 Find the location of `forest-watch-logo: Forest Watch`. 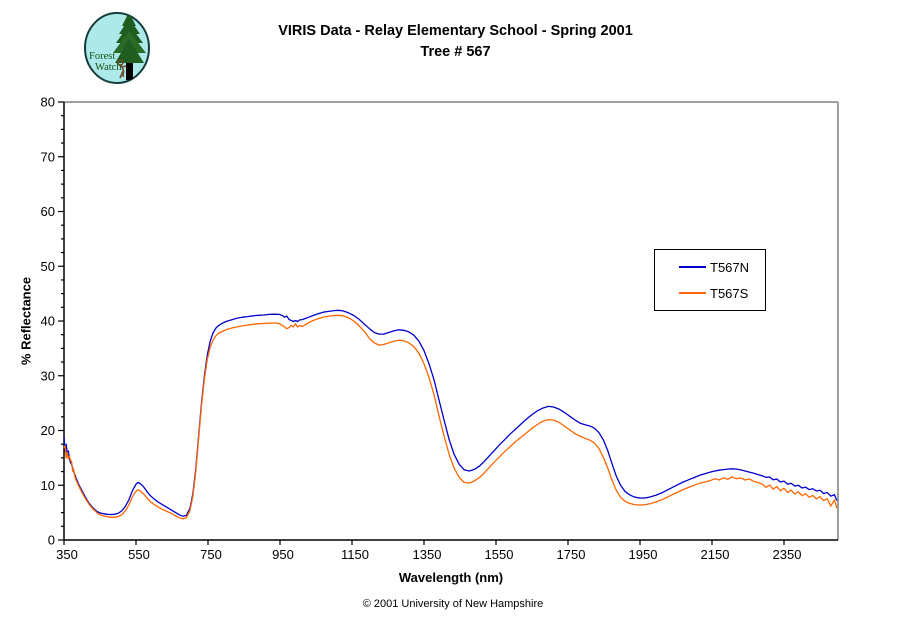

forest-watch-logo: Forest Watch is located at coordinates (117, 48).